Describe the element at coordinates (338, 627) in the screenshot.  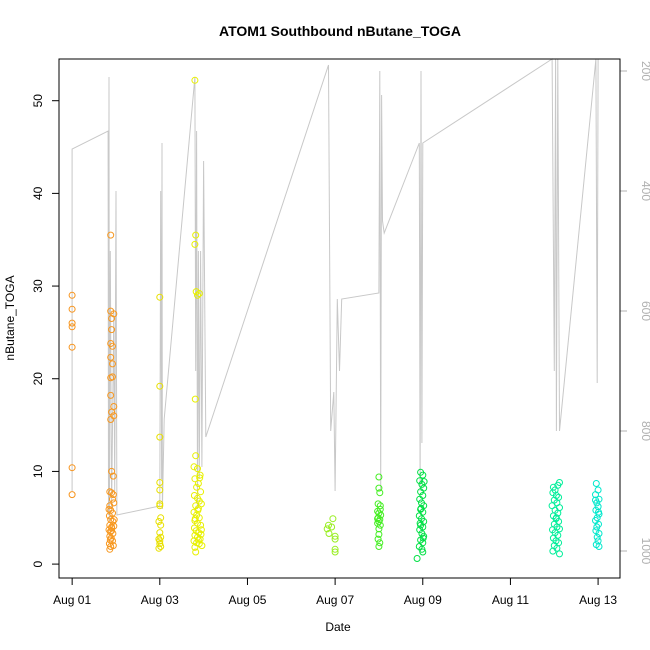
I see `x-axis-label: Date` at that location.